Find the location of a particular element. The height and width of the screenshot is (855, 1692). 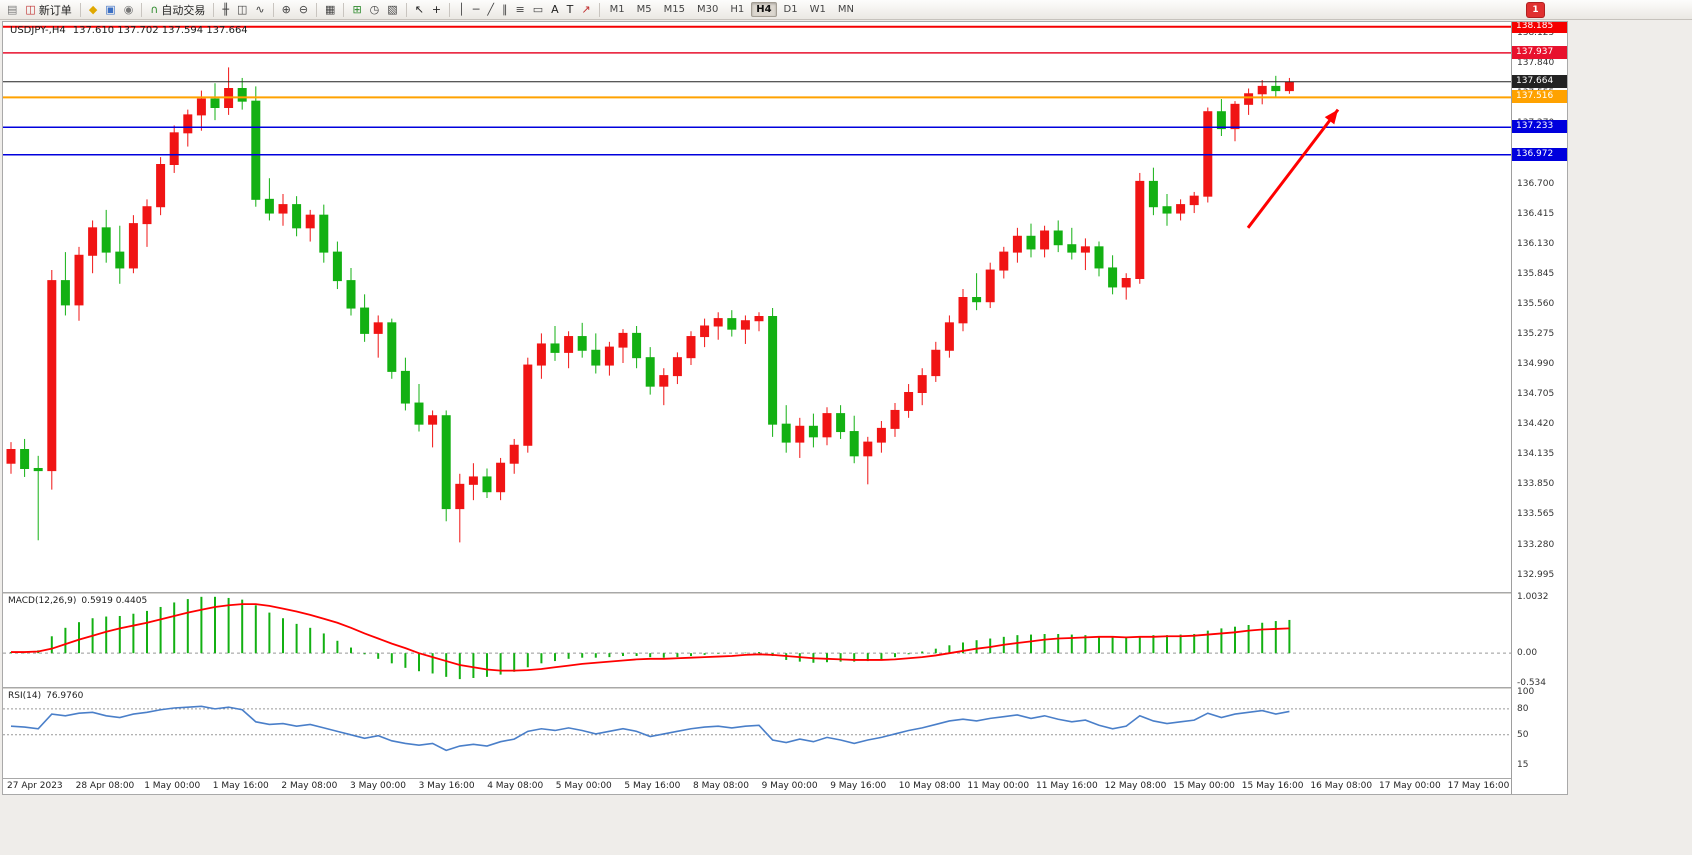

trendline-button: ╱ is located at coordinates (490, 10).